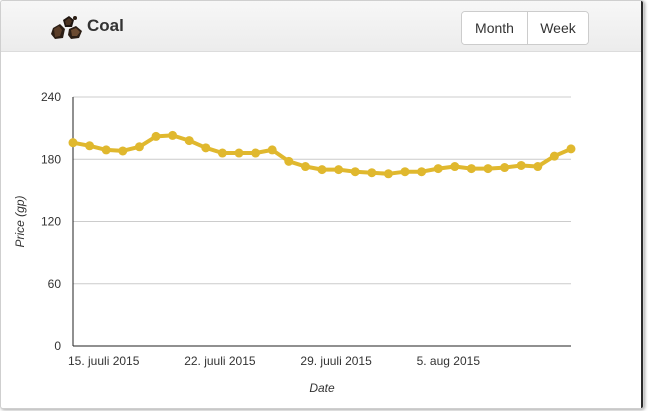 This screenshot has width=650, height=411. I want to click on x-tick-label: 22. juuli 2015, so click(220, 361).